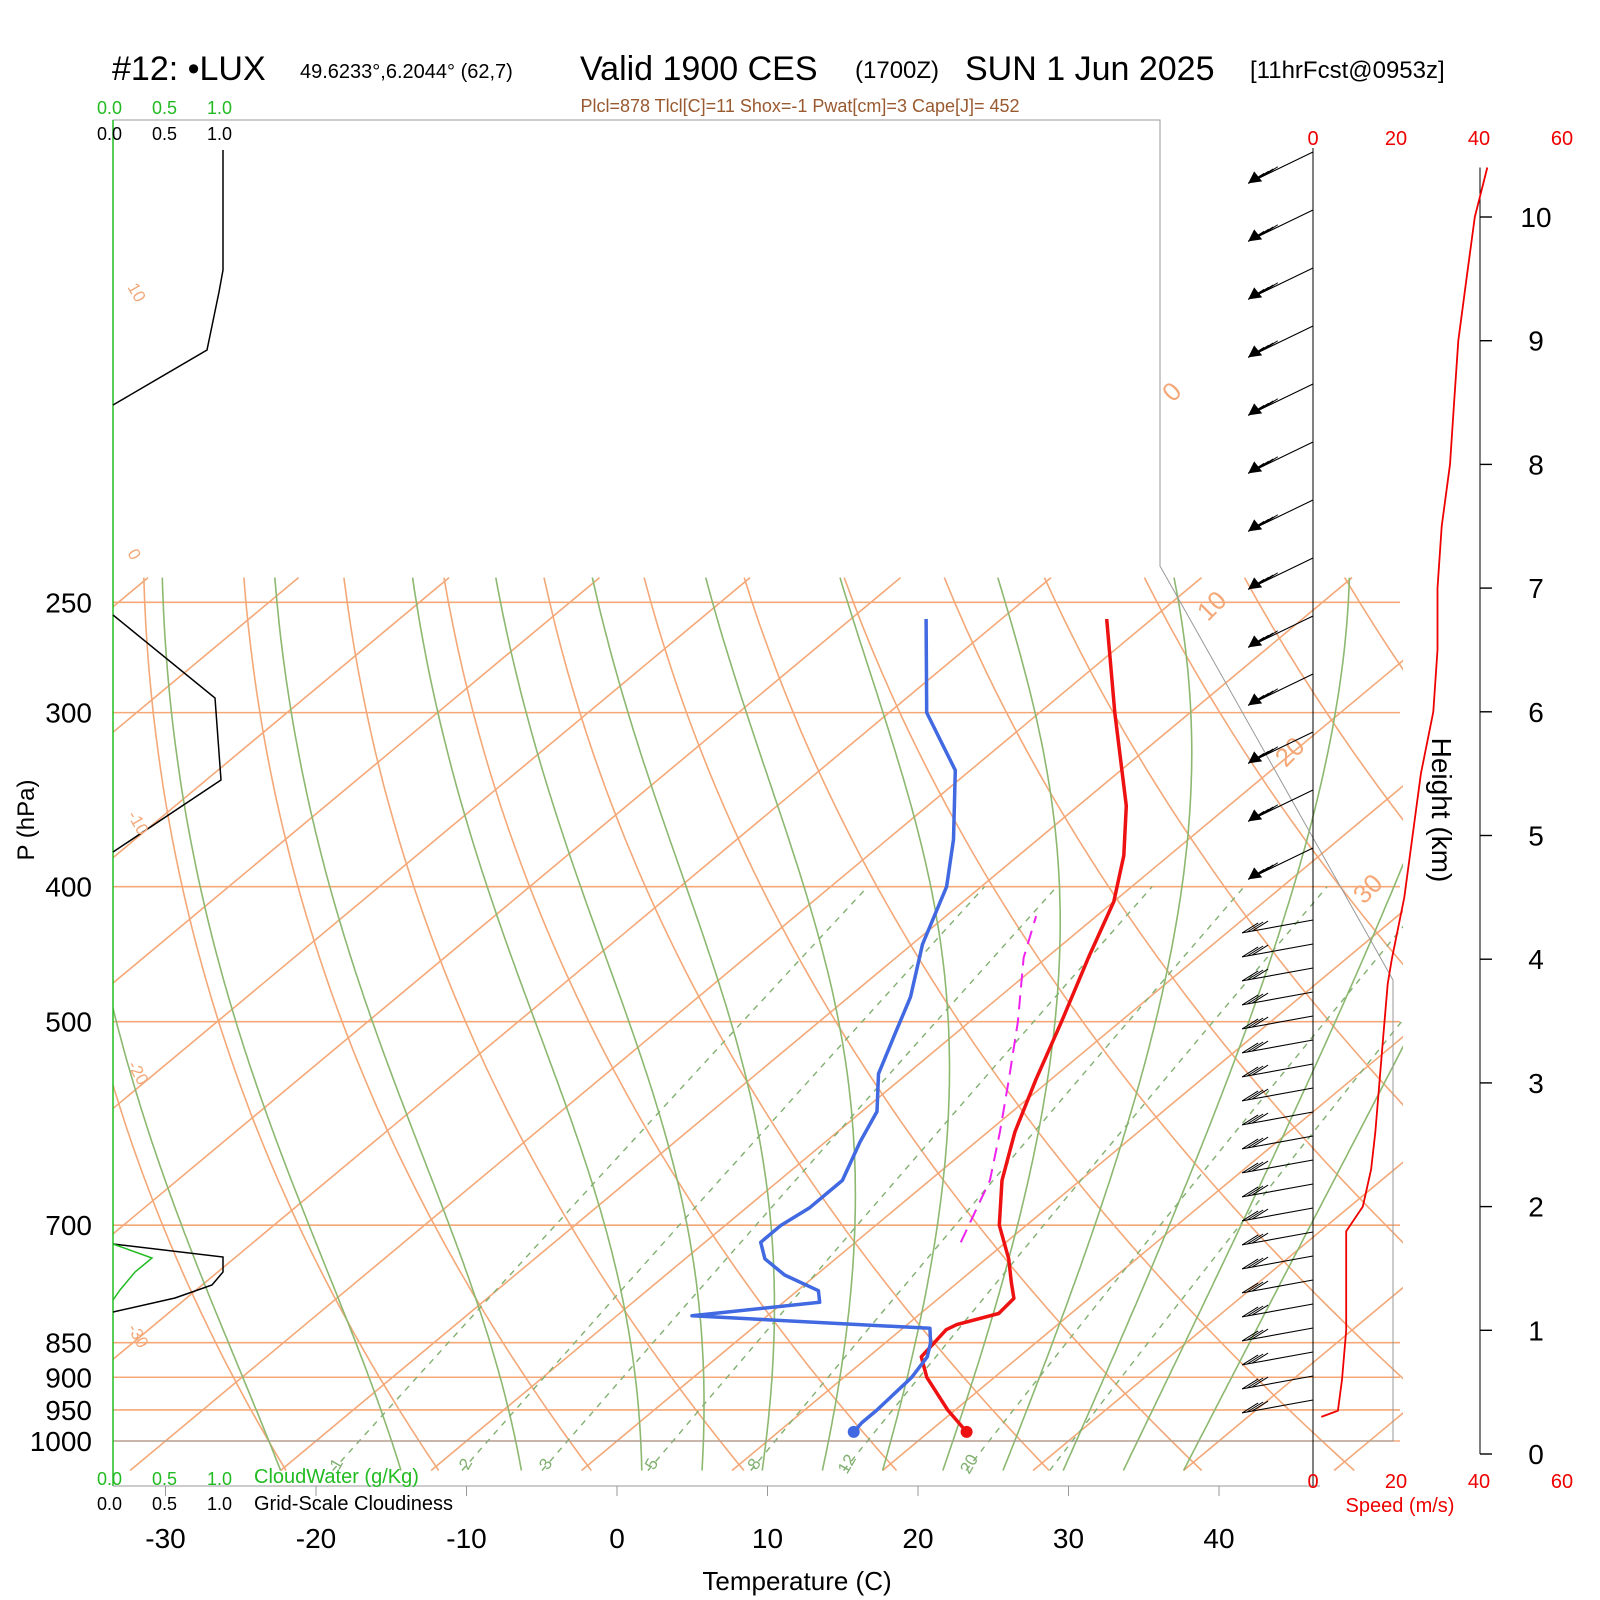 The image size is (1600, 1600). What do you see at coordinates (109, 1504) in the screenshot?
I see `cloudiness-bottom-tick-0: 0.0` at bounding box center [109, 1504].